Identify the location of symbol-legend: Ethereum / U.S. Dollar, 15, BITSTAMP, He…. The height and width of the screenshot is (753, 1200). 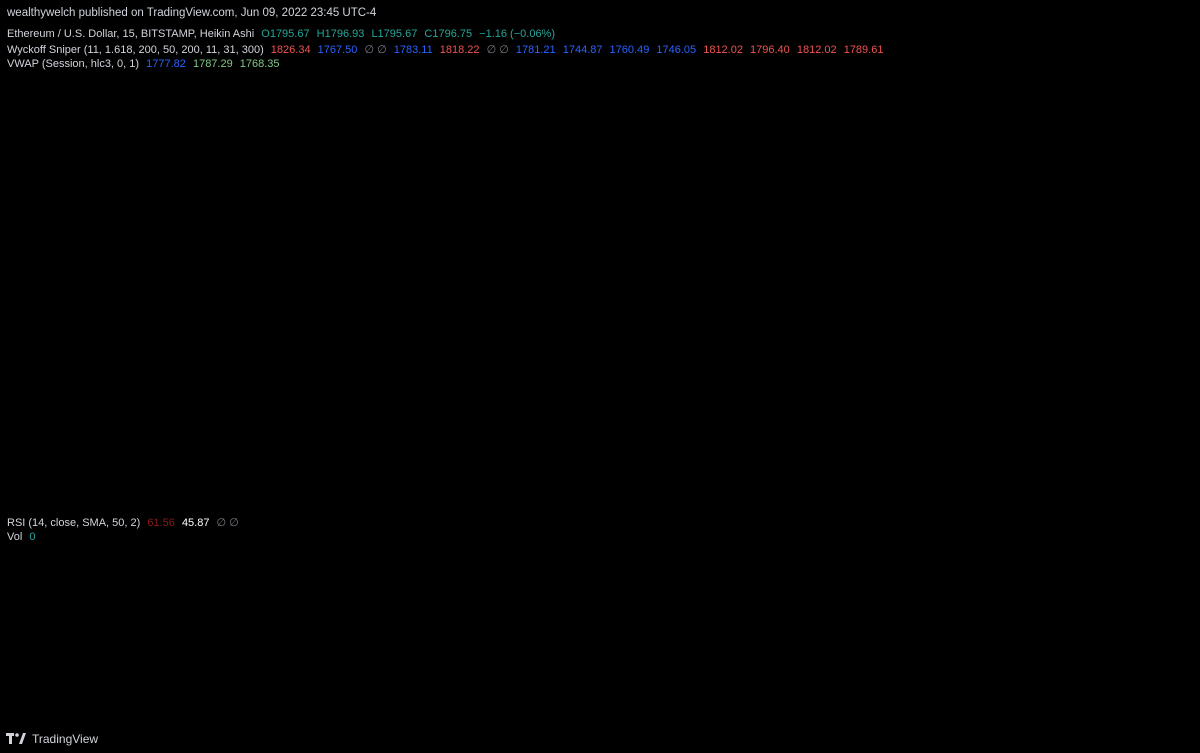
(283, 34).